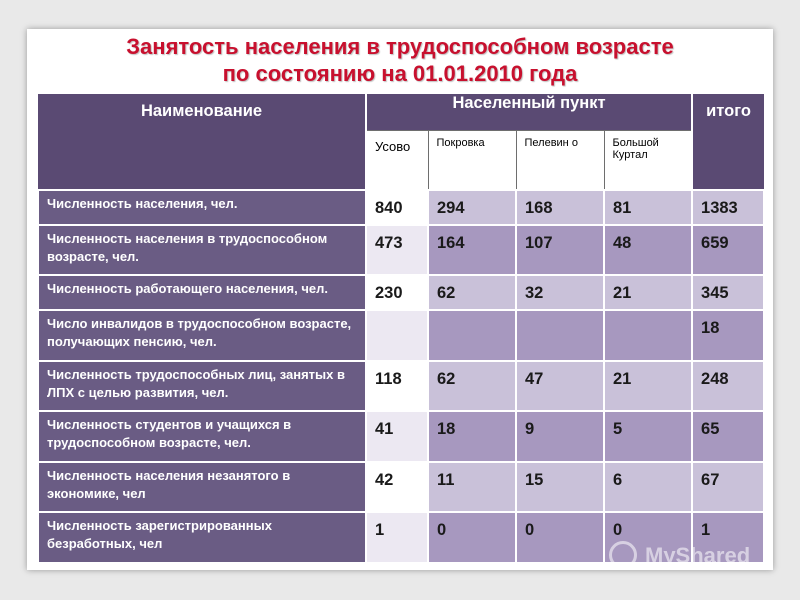  What do you see at coordinates (560, 250) in the screenshot?
I see `cell-pelevino: 107` at bounding box center [560, 250].